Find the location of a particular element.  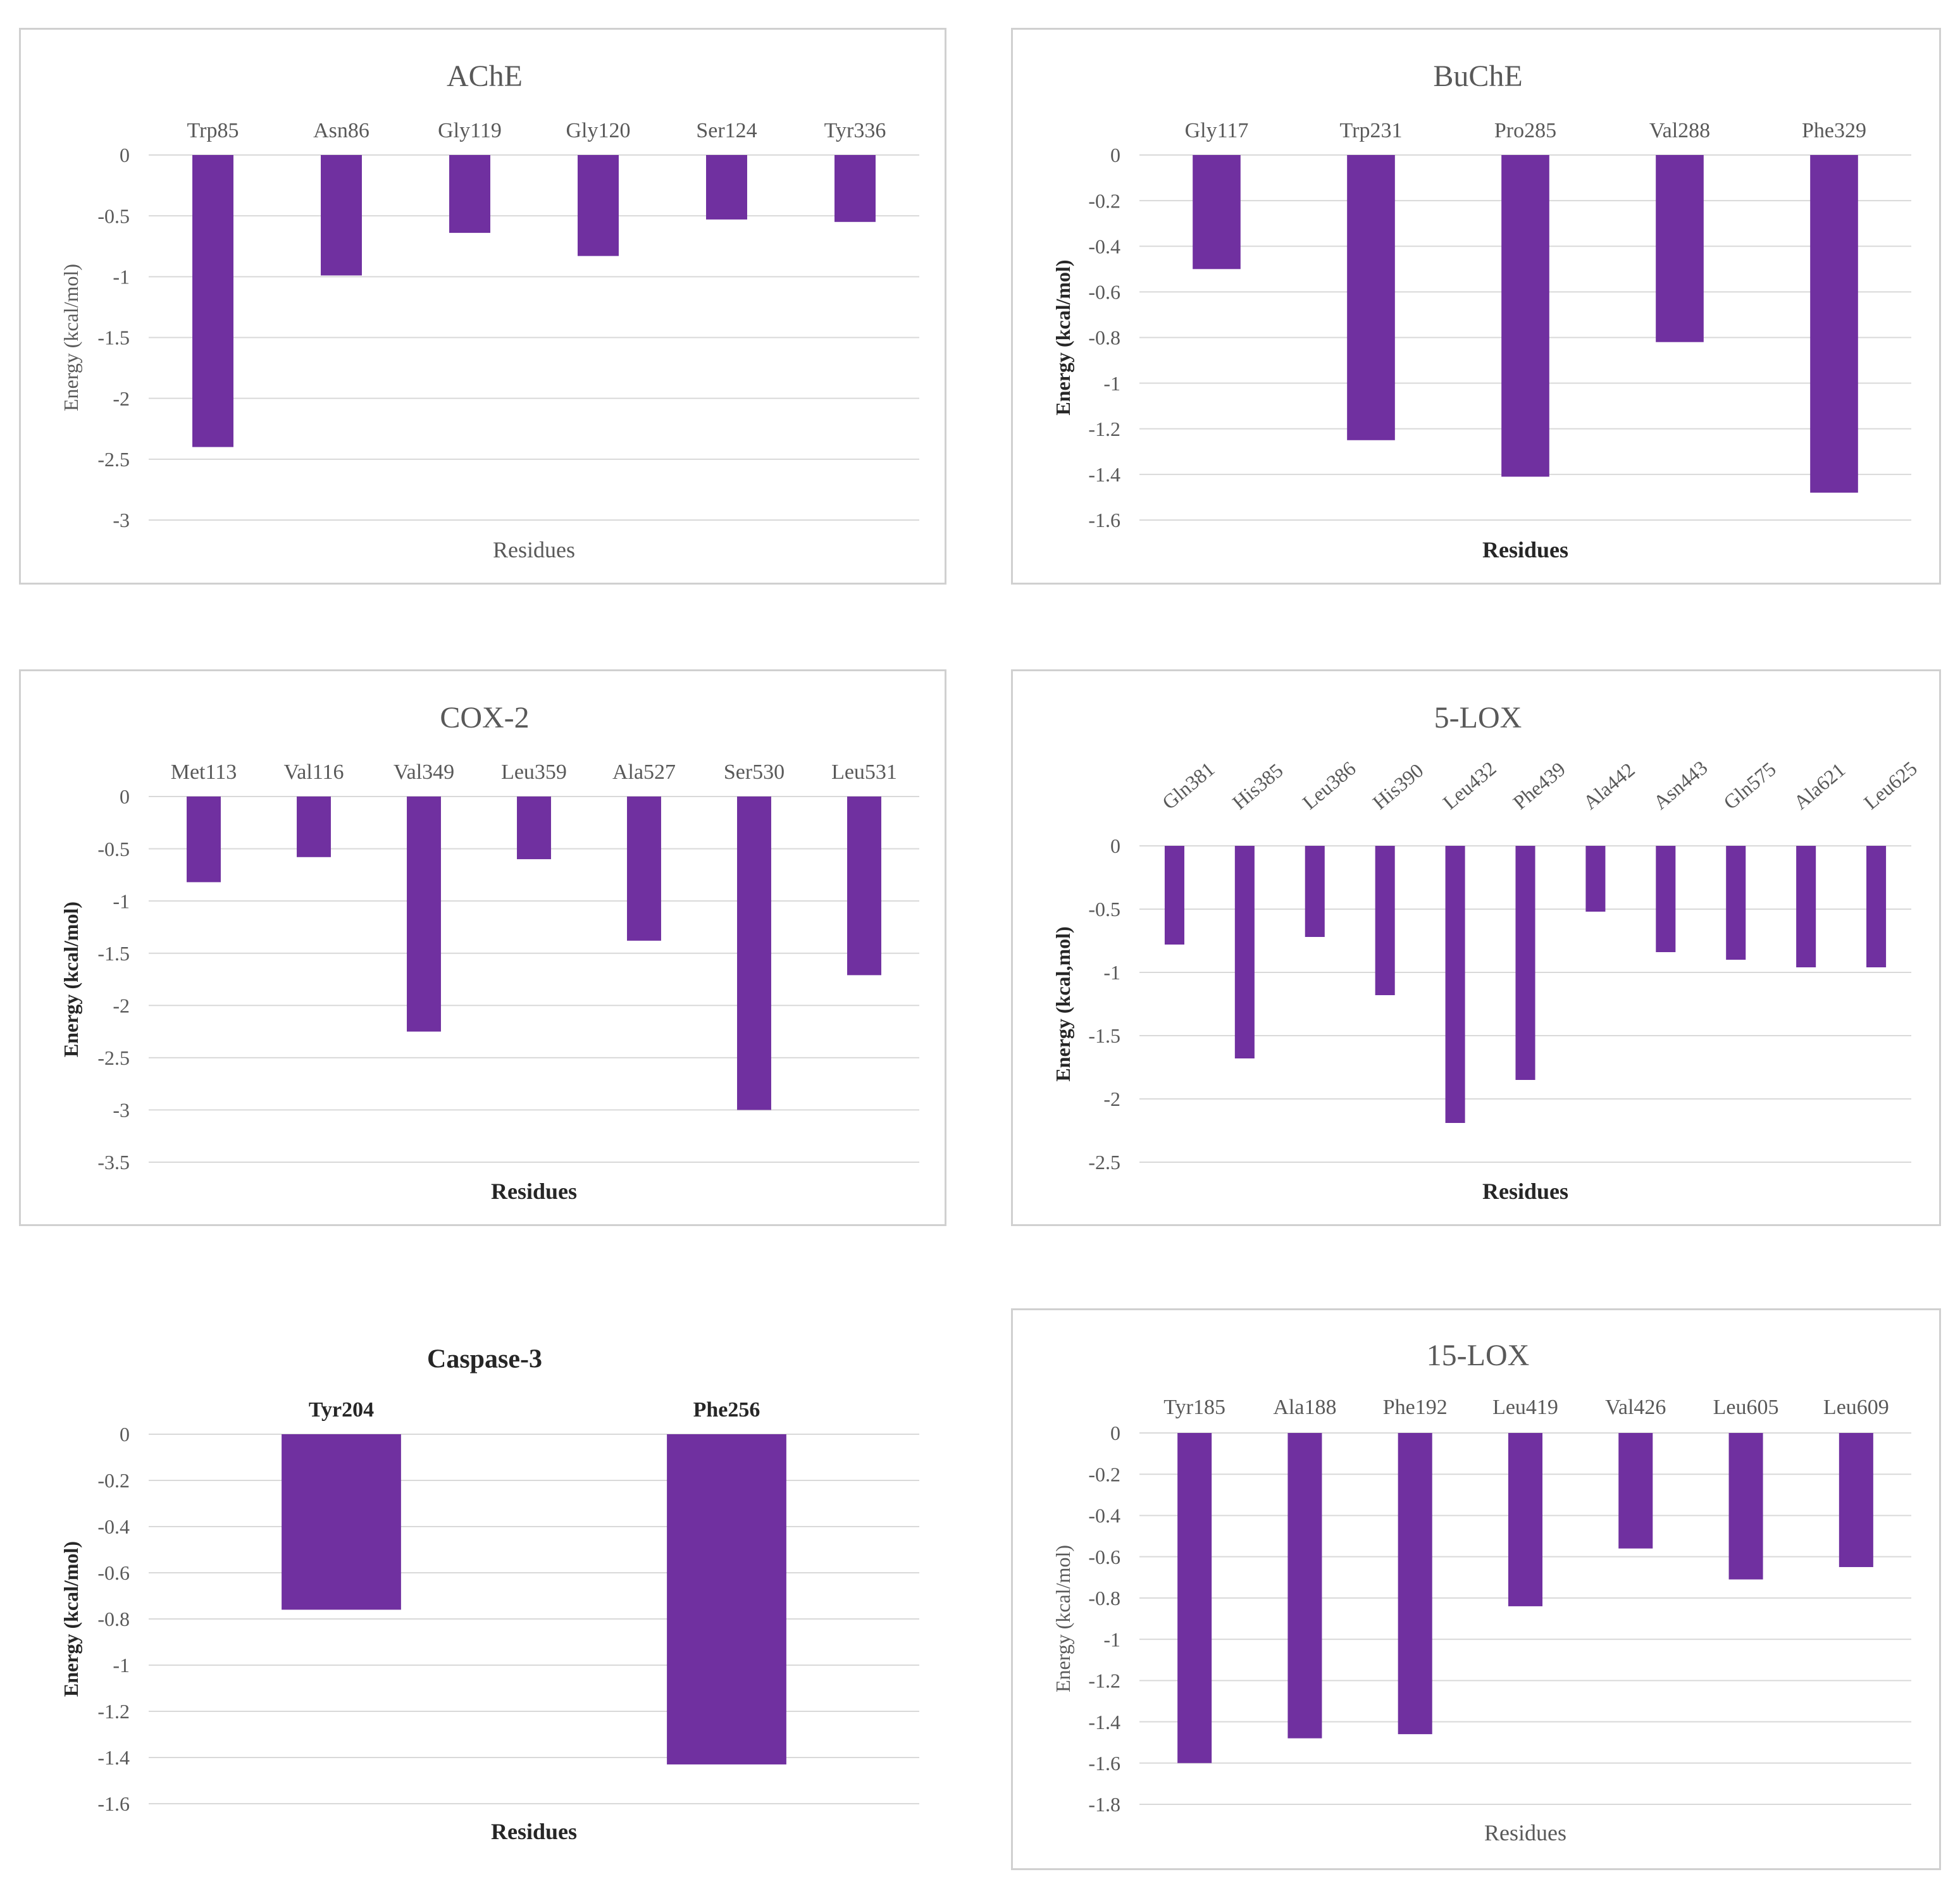

category-label: Phe439 is located at coordinates (1539, 785).